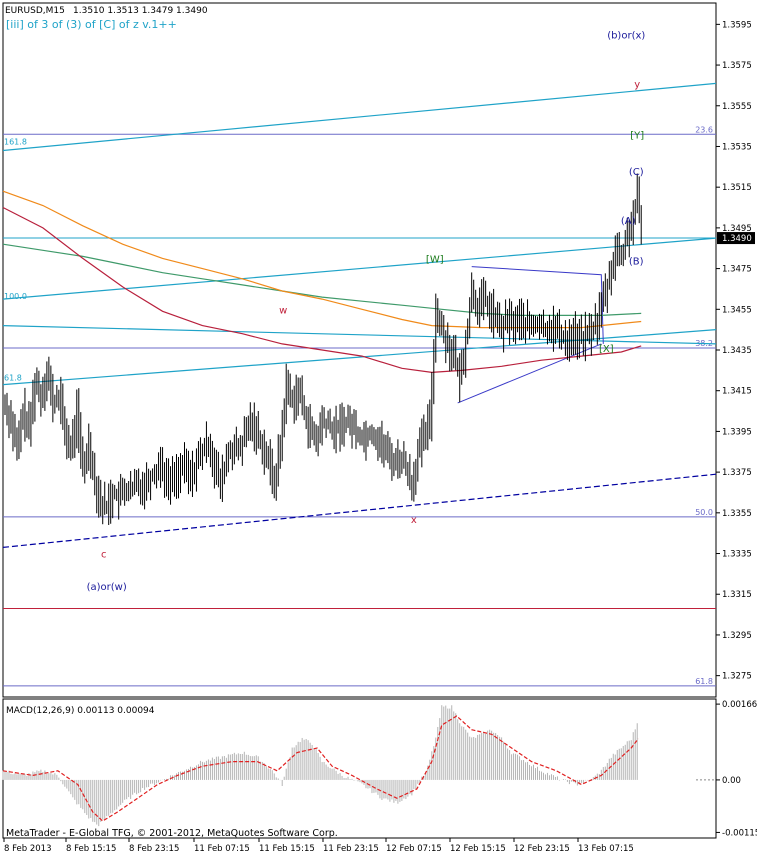 This screenshot has width=757, height=858. I want to click on x-tick-label: 13 Feb 07:15, so click(606, 849).